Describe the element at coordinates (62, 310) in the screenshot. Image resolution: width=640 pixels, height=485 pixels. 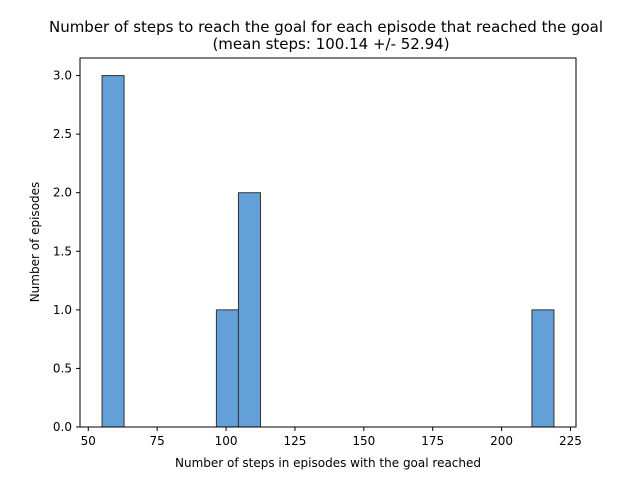
I see `y-tick-label: 1.0` at that location.